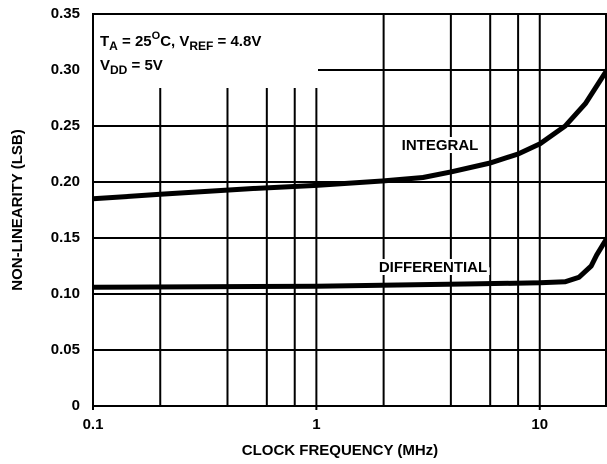 The image size is (607, 464). What do you see at coordinates (65, 237) in the screenshot?
I see `y-tick-label: 0.15` at bounding box center [65, 237].